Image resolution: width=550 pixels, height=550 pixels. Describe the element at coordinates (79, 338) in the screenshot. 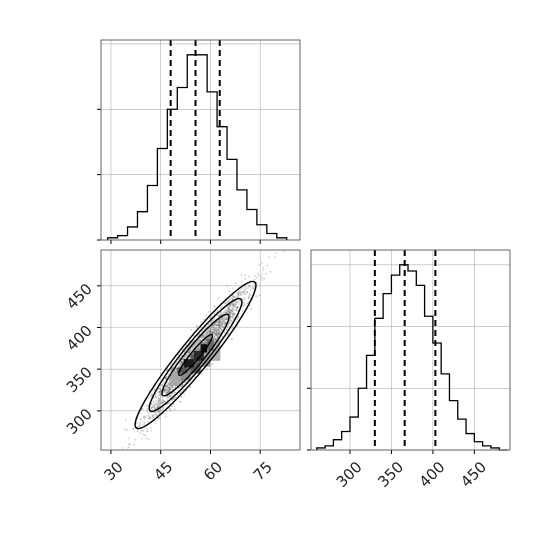

I see `y-tick-label: 400` at that location.